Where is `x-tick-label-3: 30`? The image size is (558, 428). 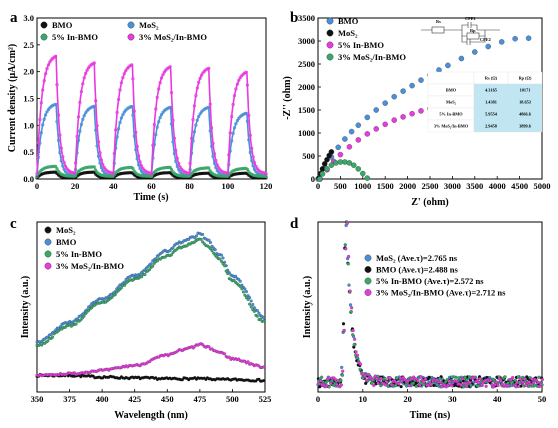
x-tick-label-3: 30 is located at coordinates (452, 399).